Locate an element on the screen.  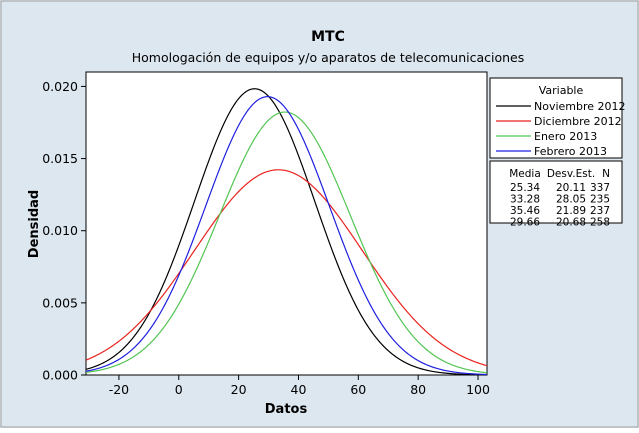
stats-cell: 21.89 is located at coordinates (571, 211).